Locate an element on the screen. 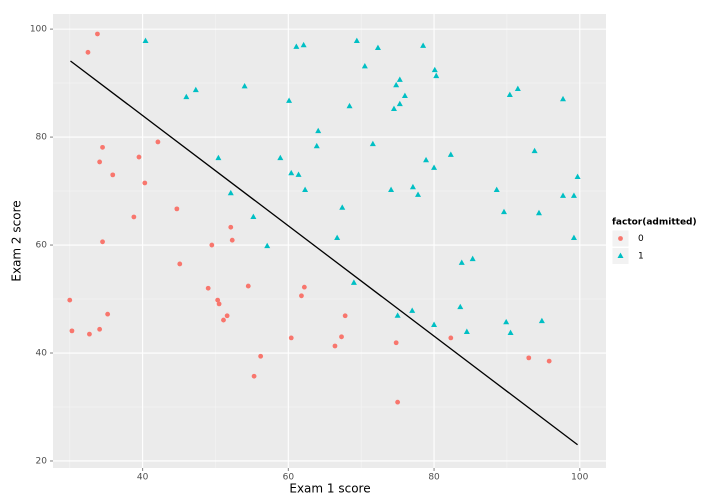  x-axis-title: Exam 1 score is located at coordinates (329, 489).